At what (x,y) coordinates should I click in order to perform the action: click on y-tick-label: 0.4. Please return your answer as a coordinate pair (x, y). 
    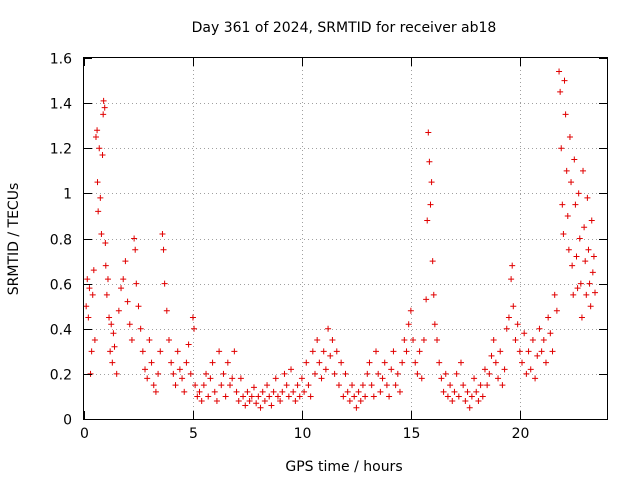
    Looking at the image, I should click on (61, 331).